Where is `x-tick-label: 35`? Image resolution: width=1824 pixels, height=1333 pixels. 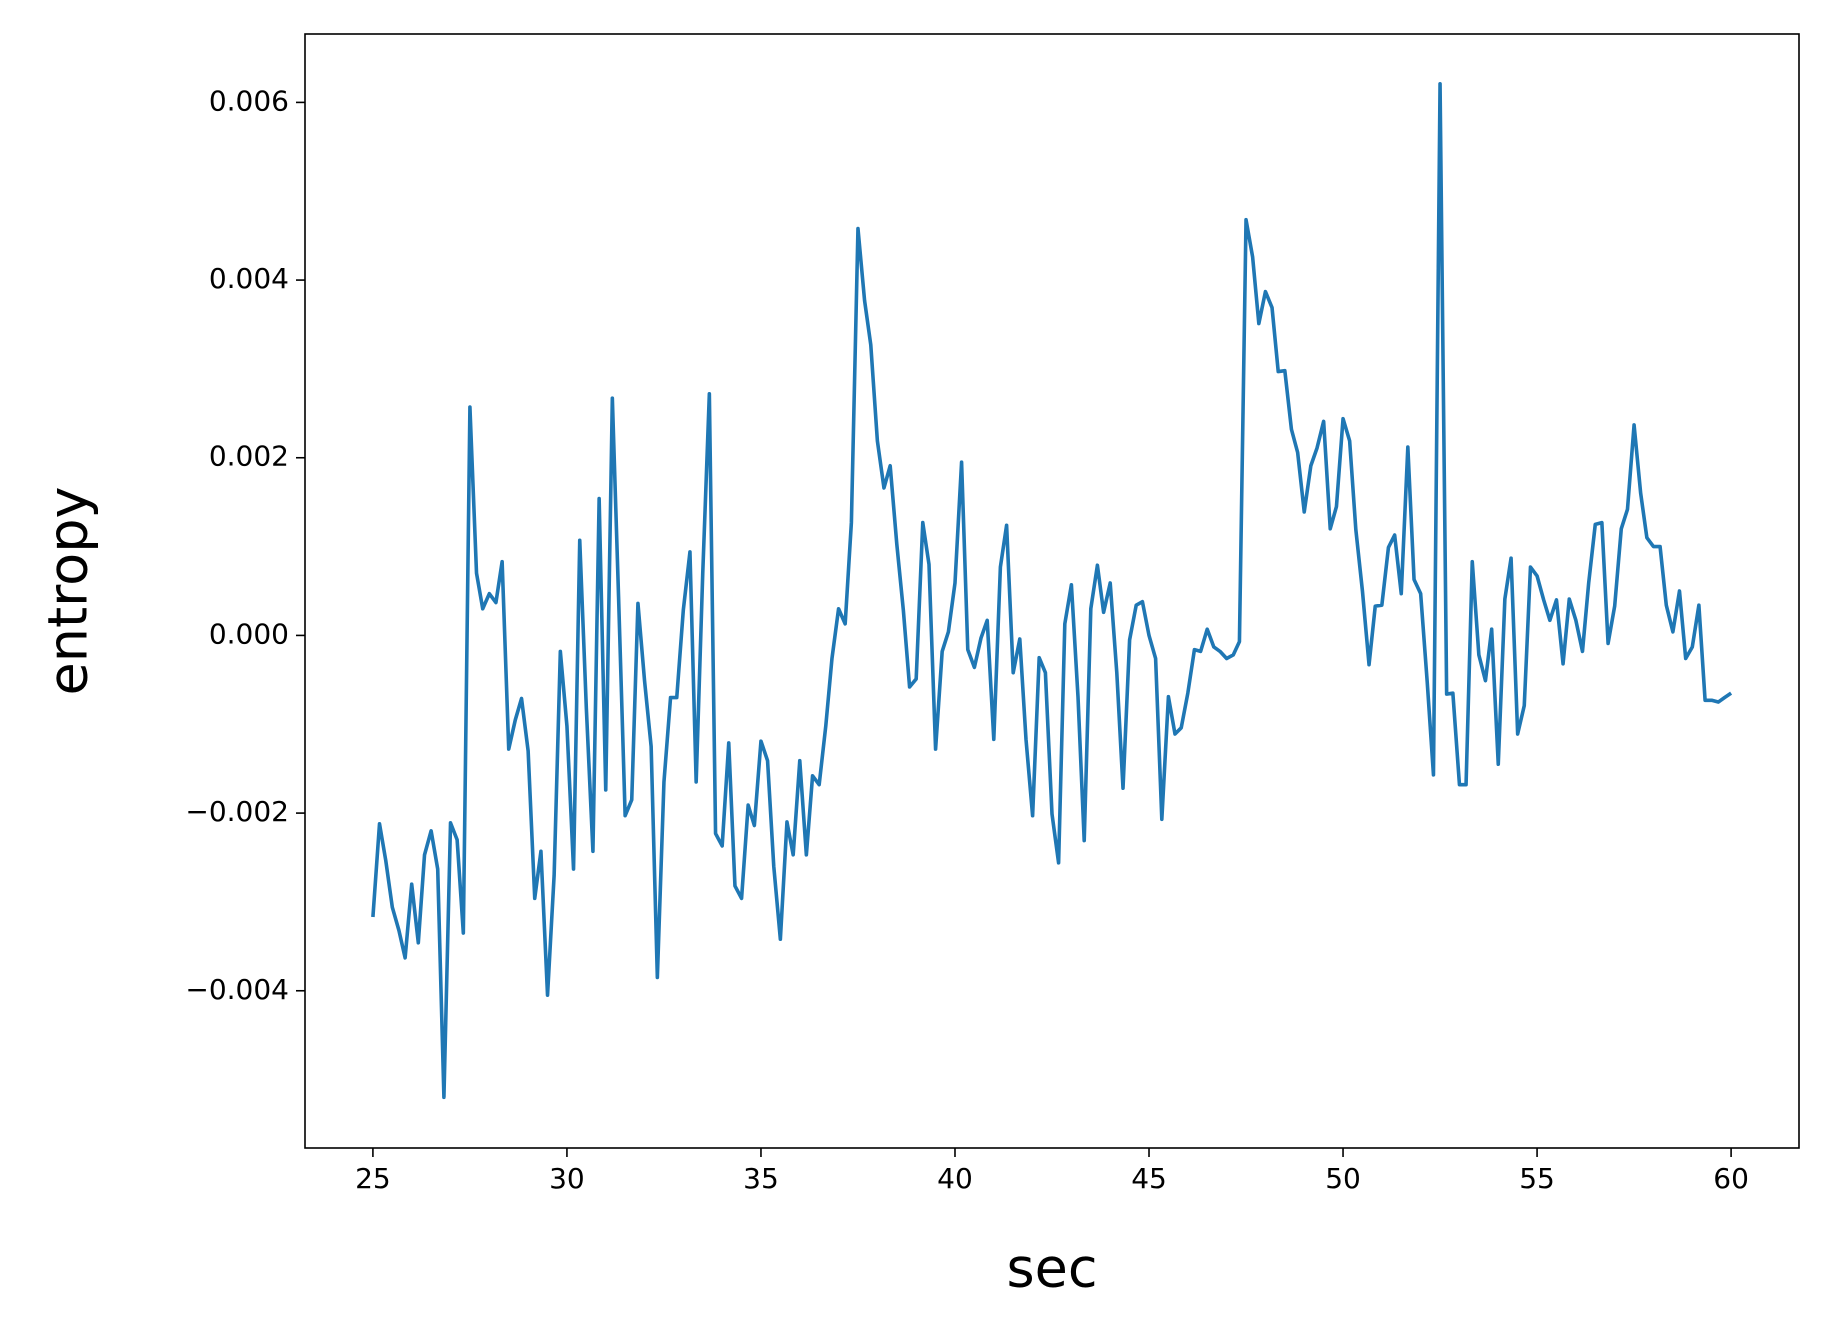 x-tick-label: 35 is located at coordinates (761, 1178).